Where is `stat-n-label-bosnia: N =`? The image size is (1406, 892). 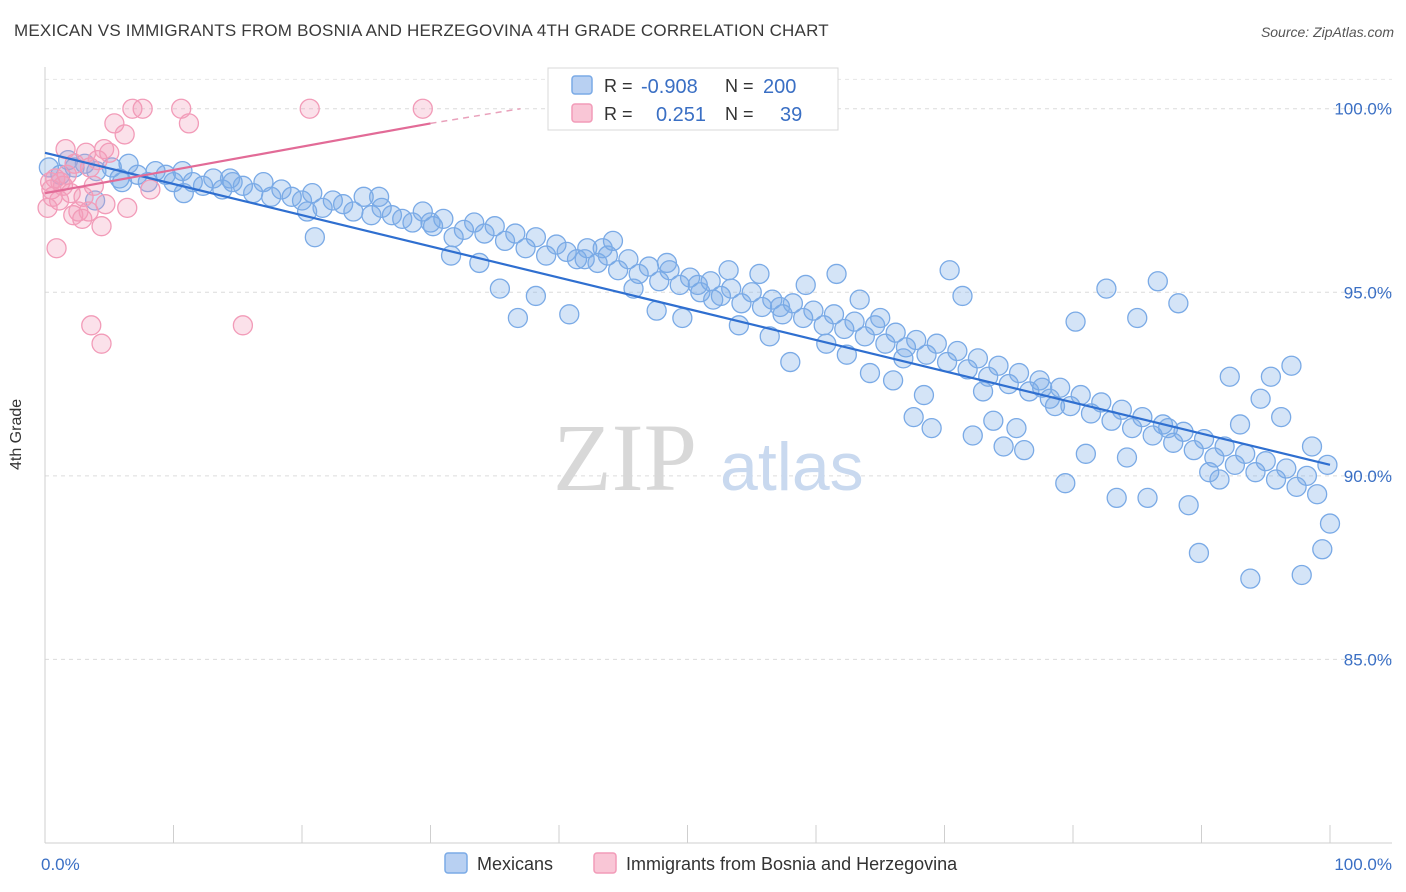
stat-n-label-bosnia: N = is located at coordinates (739, 114).